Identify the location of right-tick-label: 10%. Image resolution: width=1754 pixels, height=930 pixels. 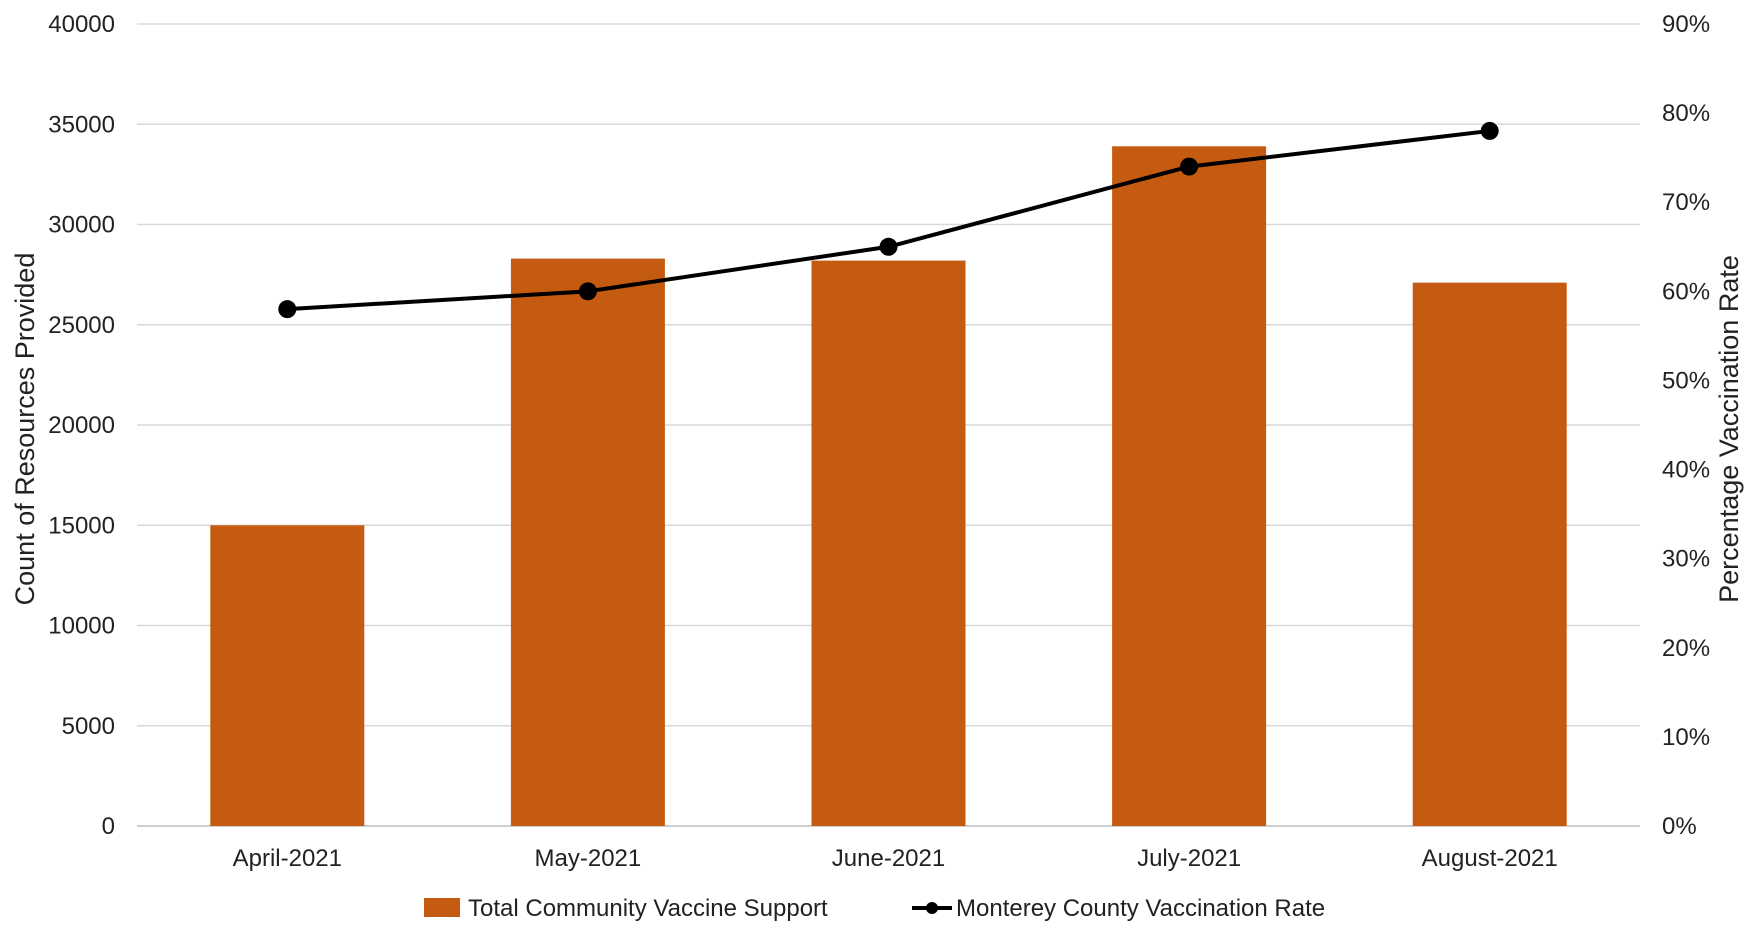
(1686, 737).